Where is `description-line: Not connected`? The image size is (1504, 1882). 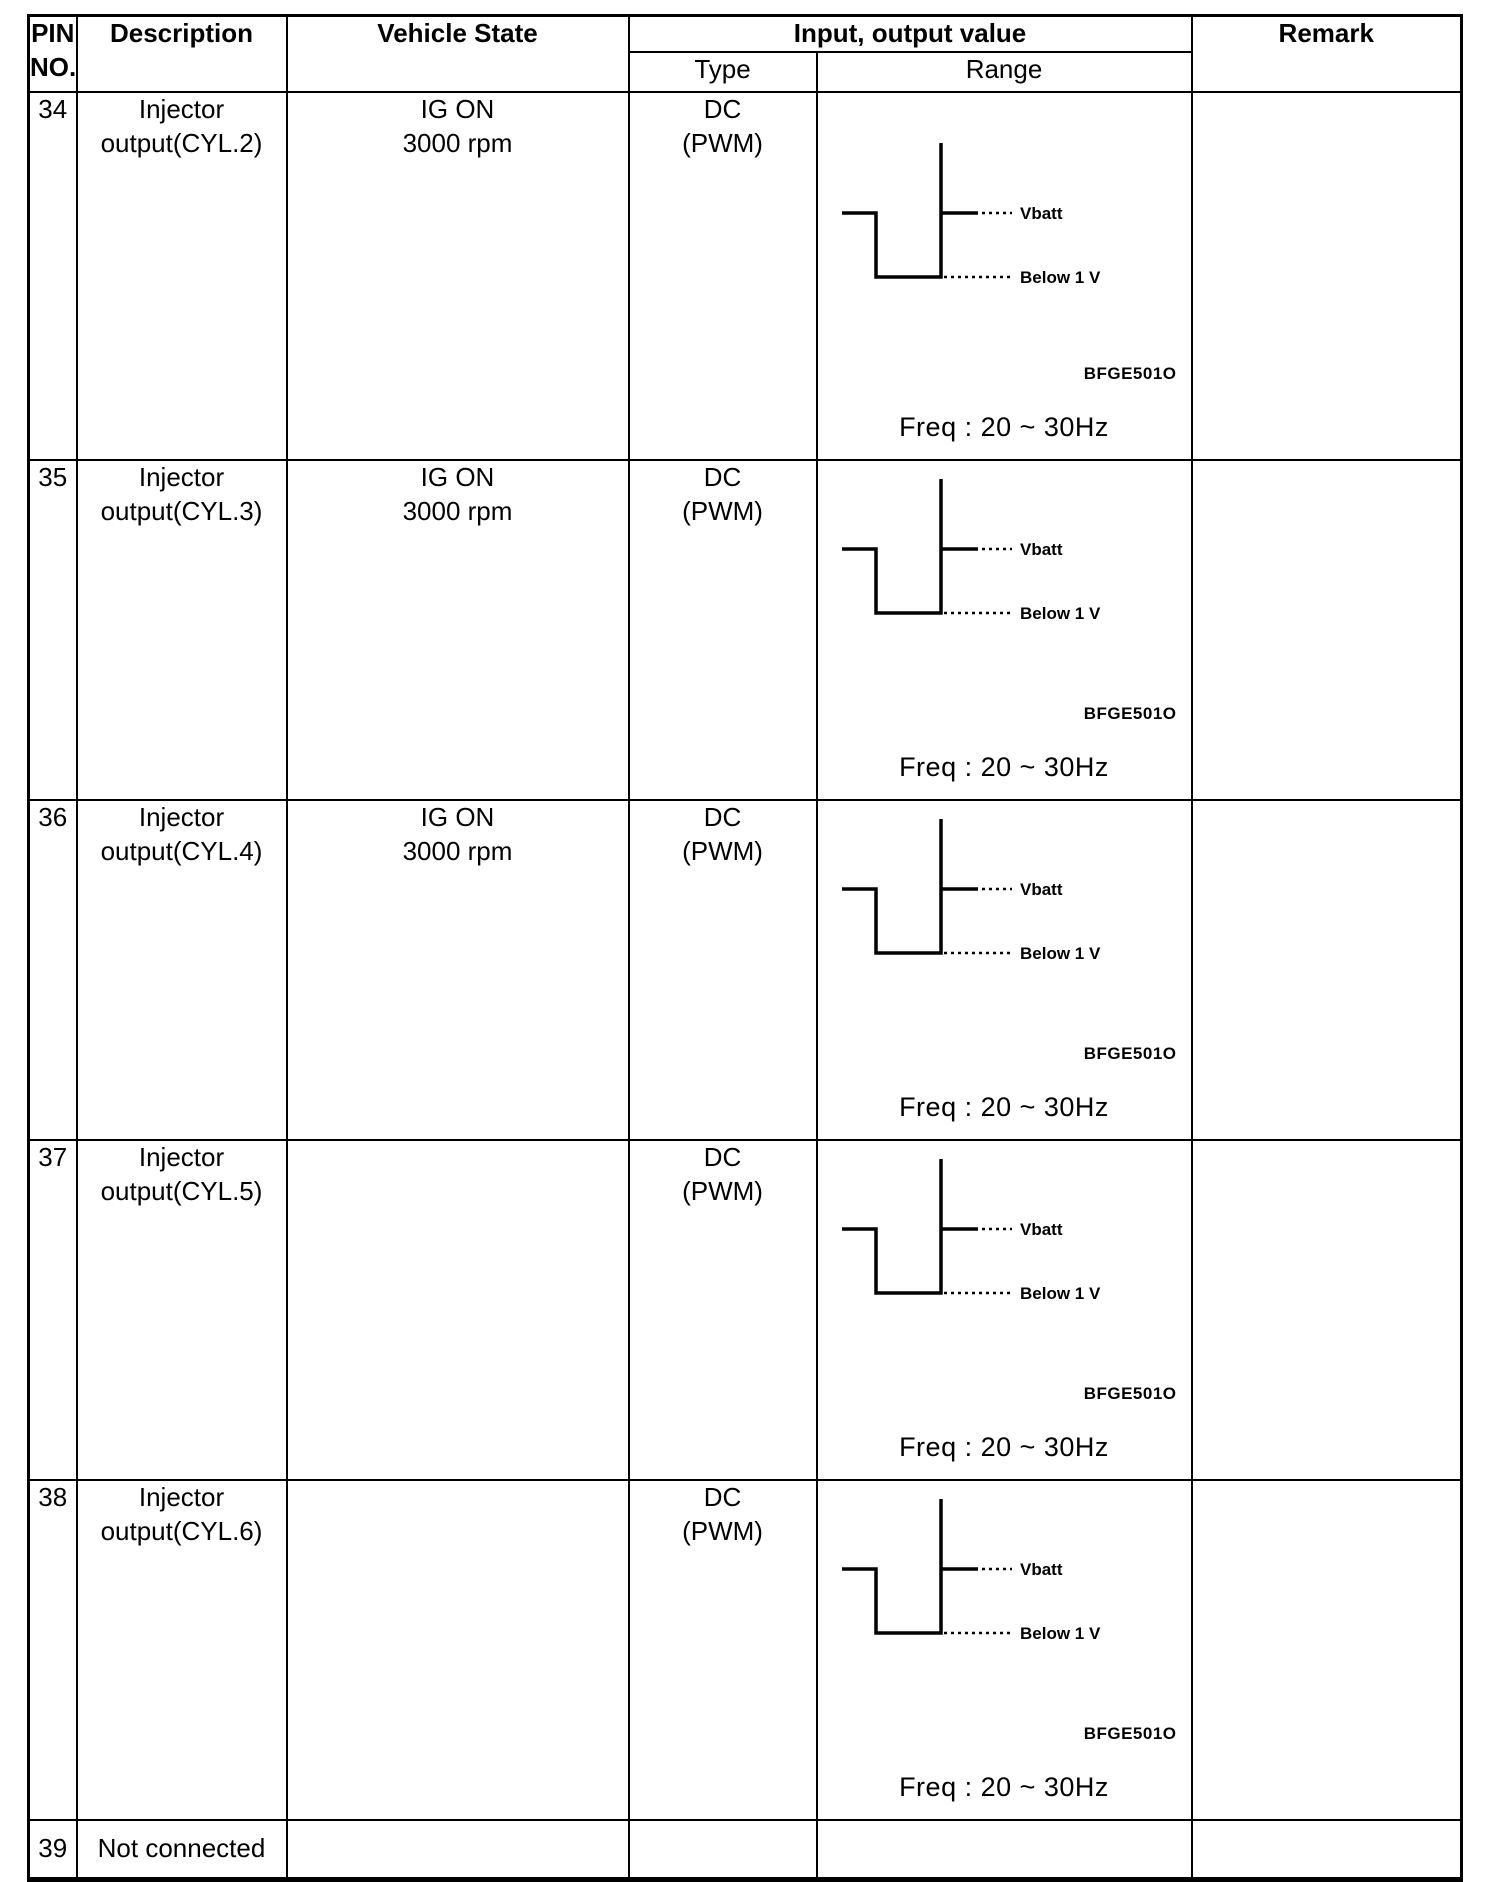
description-line: Not connected is located at coordinates (181, 1847).